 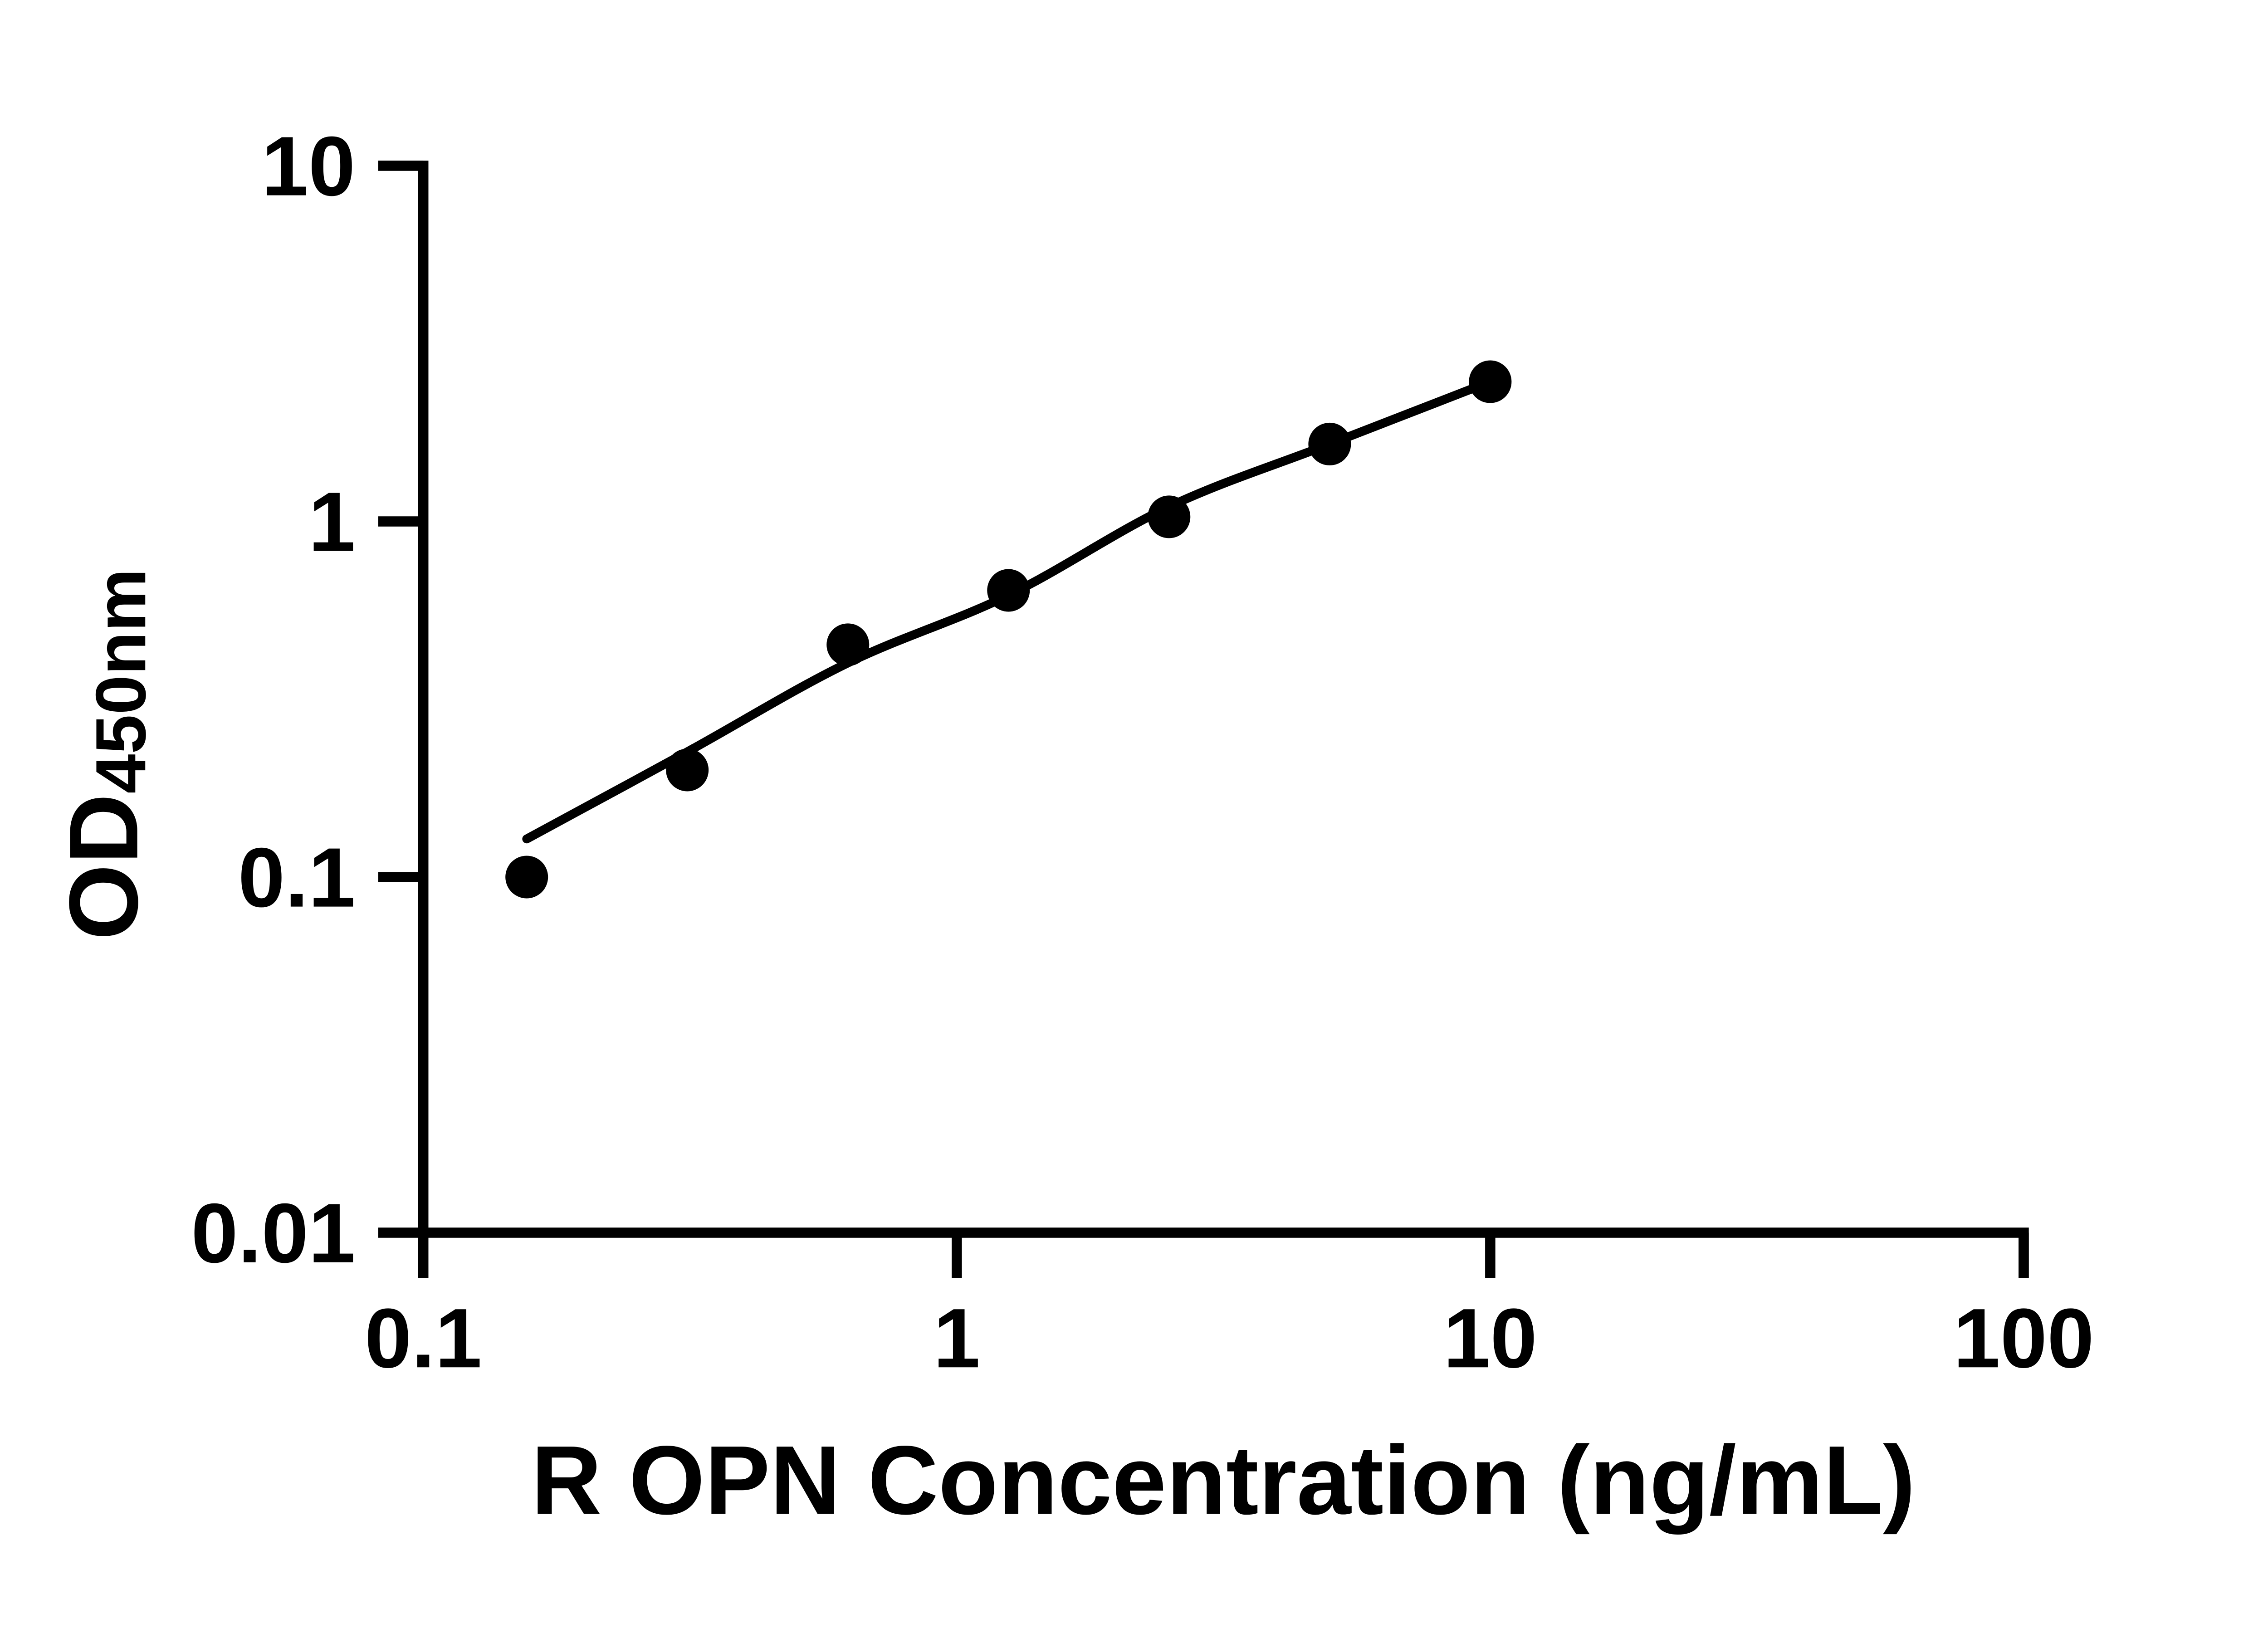 What do you see at coordinates (1229, 1338) in the screenshot?
I see `x-axis-tick-labels: 0.1 1 10 100` at bounding box center [1229, 1338].